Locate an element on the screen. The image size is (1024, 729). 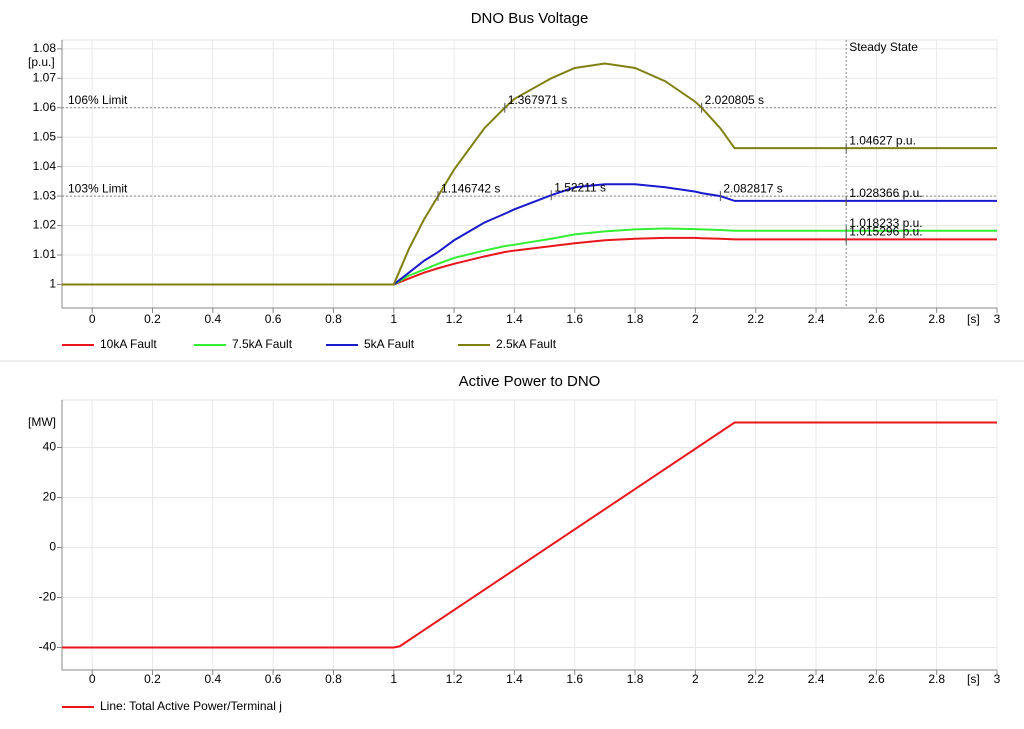
legend-label: 2.5kA Fault is located at coordinates (526, 344).